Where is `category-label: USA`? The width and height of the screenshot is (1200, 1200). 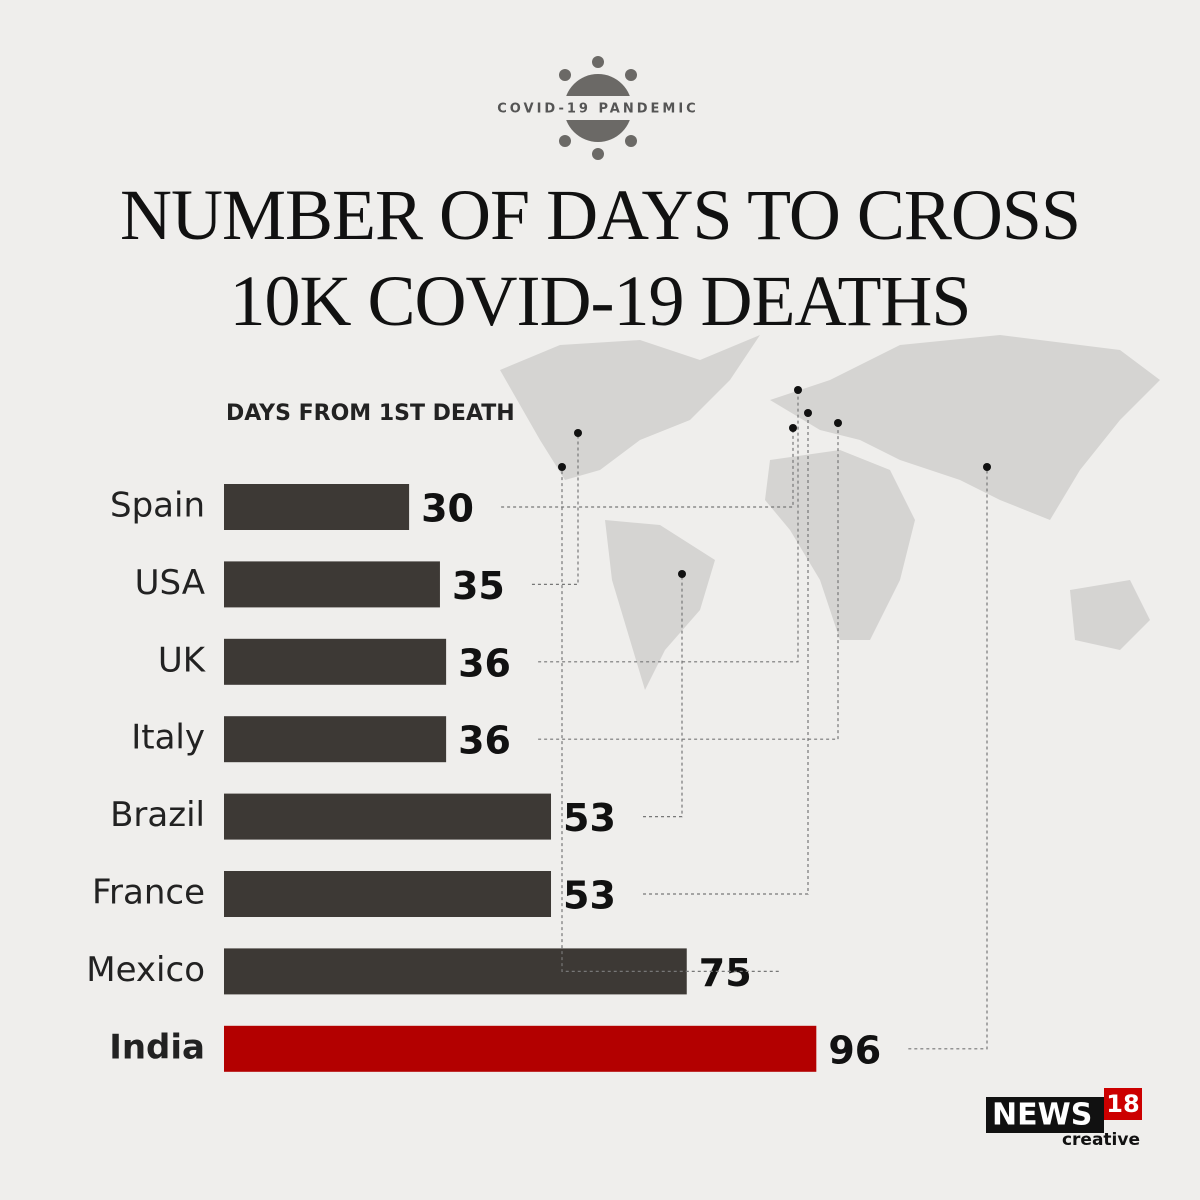
category-label: USA is located at coordinates (170, 583).